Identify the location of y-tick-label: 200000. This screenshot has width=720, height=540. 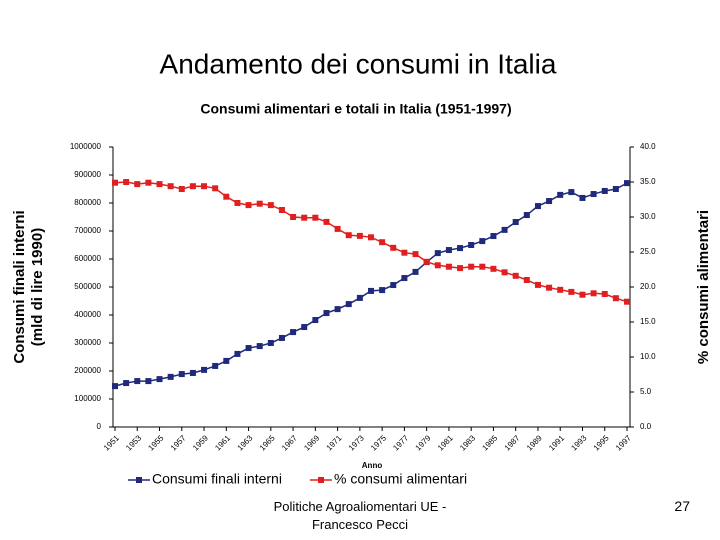
(87, 370).